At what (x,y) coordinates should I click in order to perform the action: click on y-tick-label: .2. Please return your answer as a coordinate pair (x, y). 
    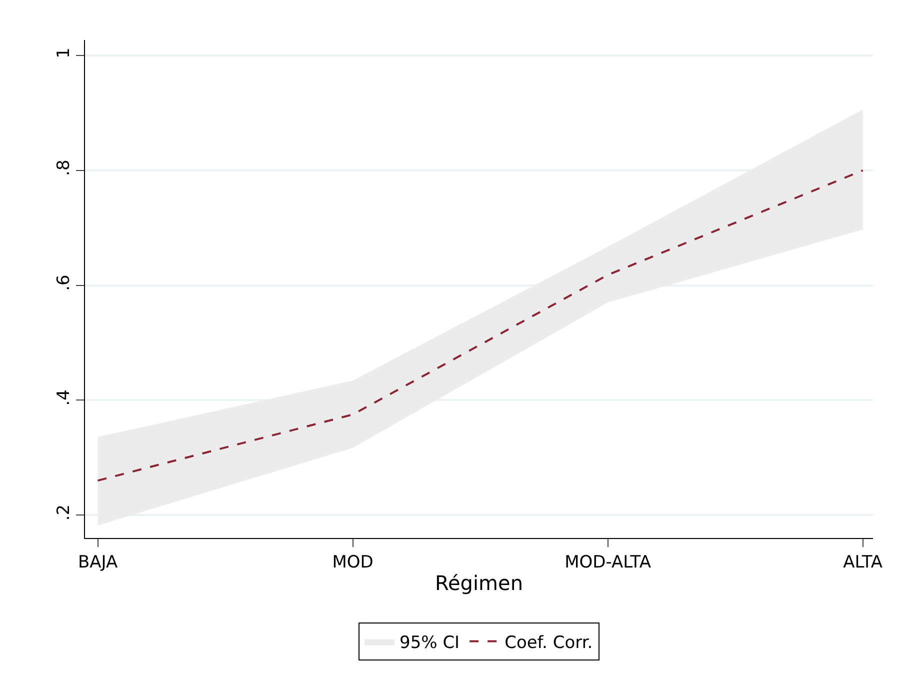
    Looking at the image, I should click on (64, 512).